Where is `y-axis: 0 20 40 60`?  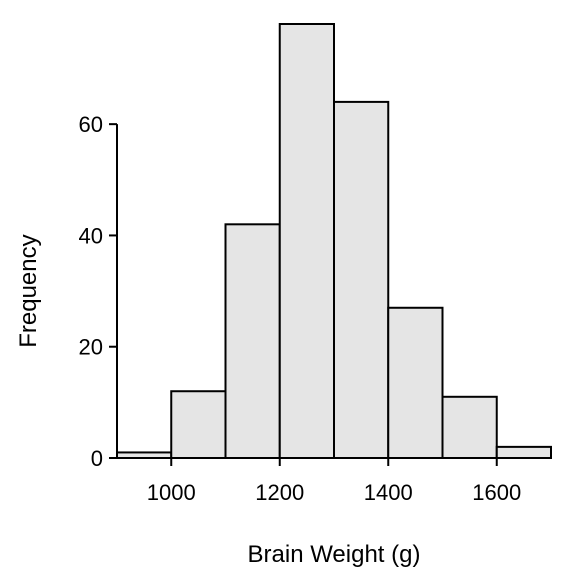
y-axis: 0 20 40 60 is located at coordinates (98, 291).